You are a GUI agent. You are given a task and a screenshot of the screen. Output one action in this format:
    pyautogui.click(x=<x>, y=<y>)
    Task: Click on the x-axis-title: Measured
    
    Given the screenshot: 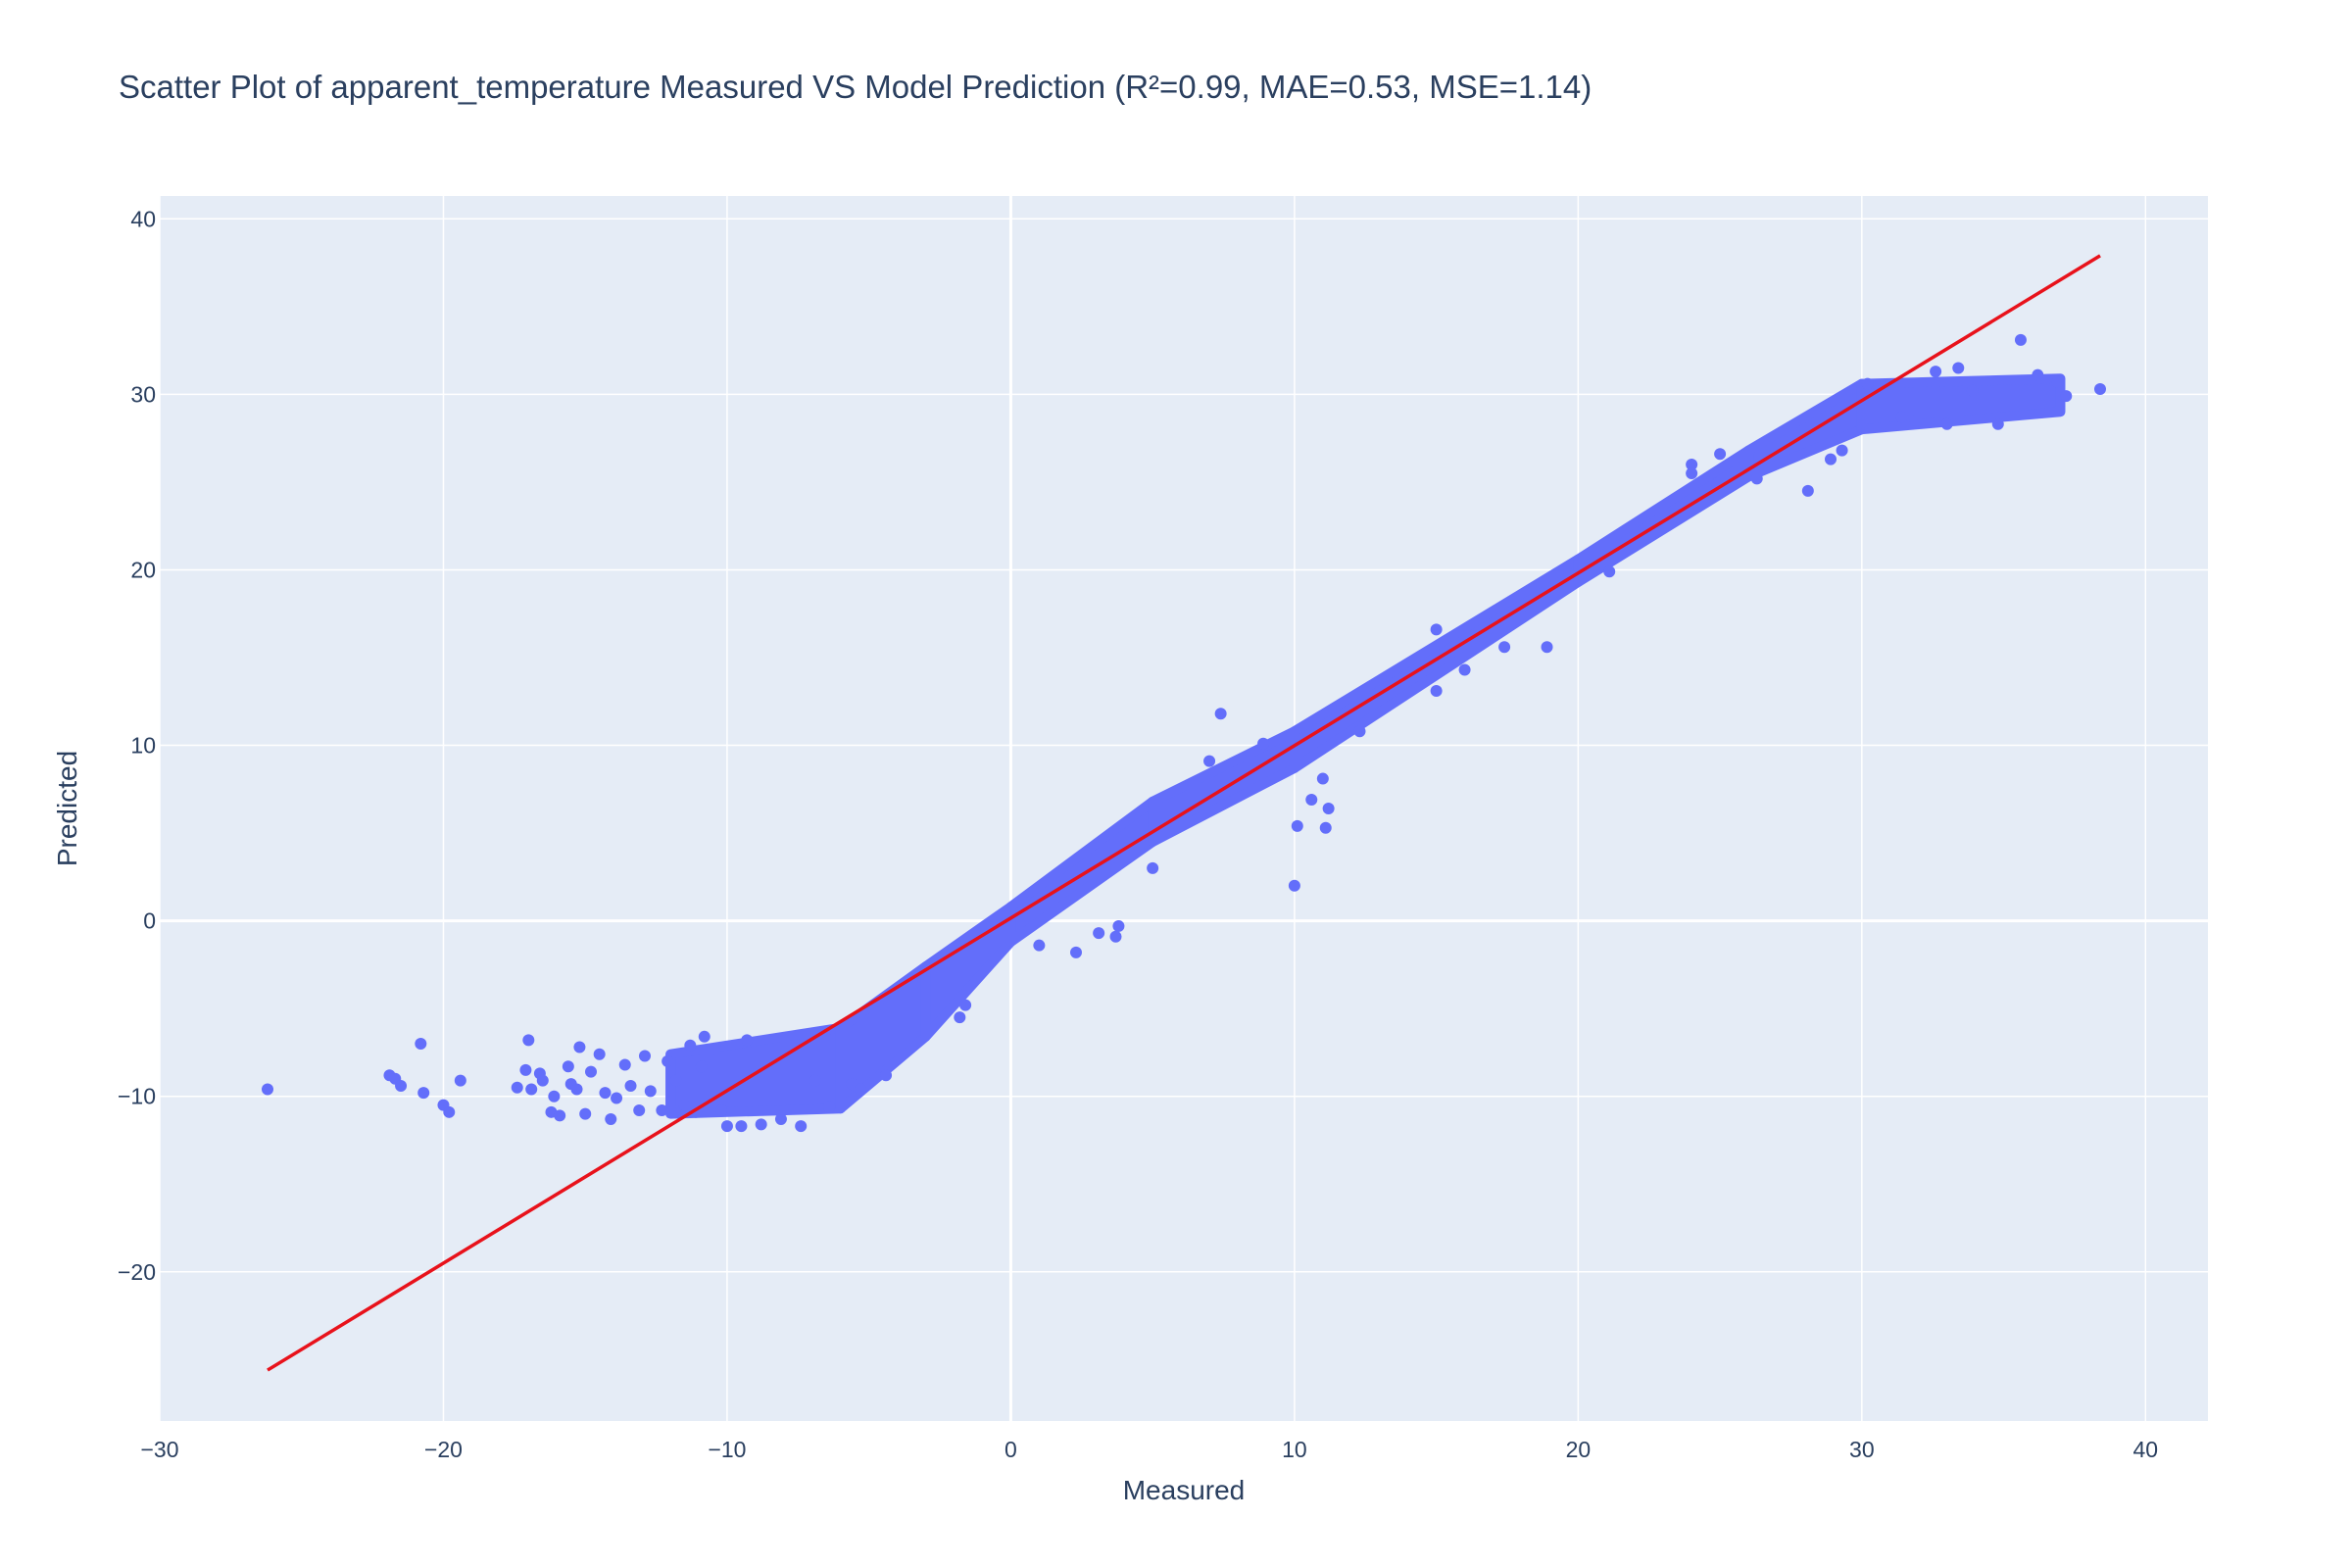 What is the action you would take?
    pyautogui.click(x=1184, y=1490)
    